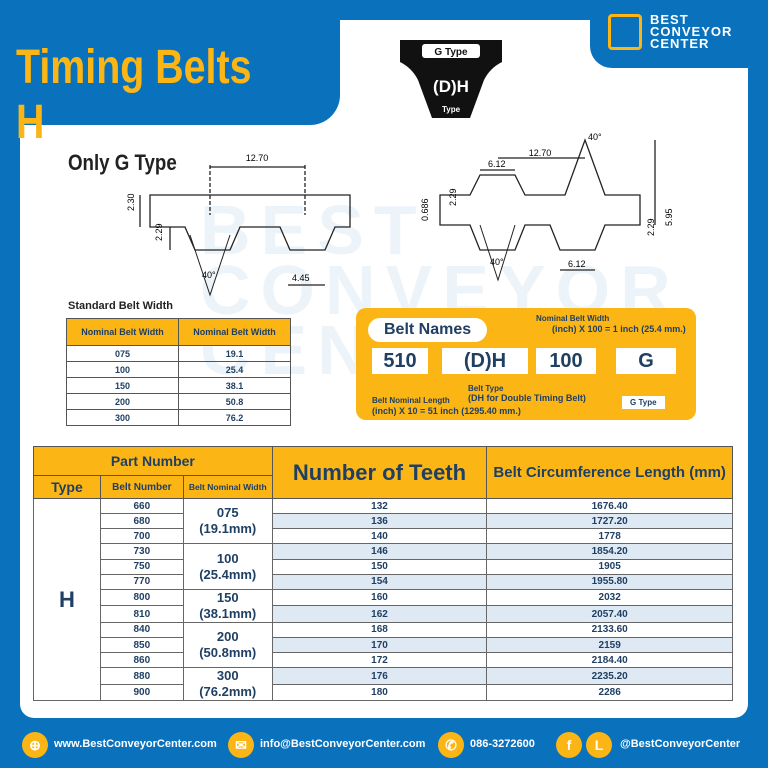  What do you see at coordinates (383, 521) in the screenshot?
I see `table-row: 680 136 1727.20` at bounding box center [383, 521].